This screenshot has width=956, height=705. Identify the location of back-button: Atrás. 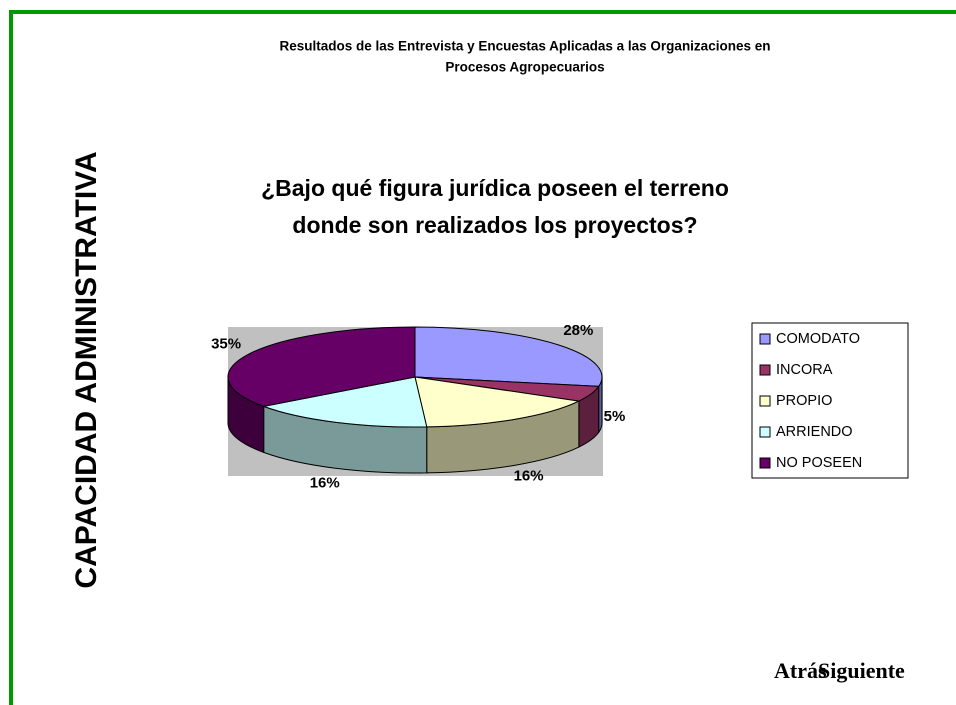
(800, 670).